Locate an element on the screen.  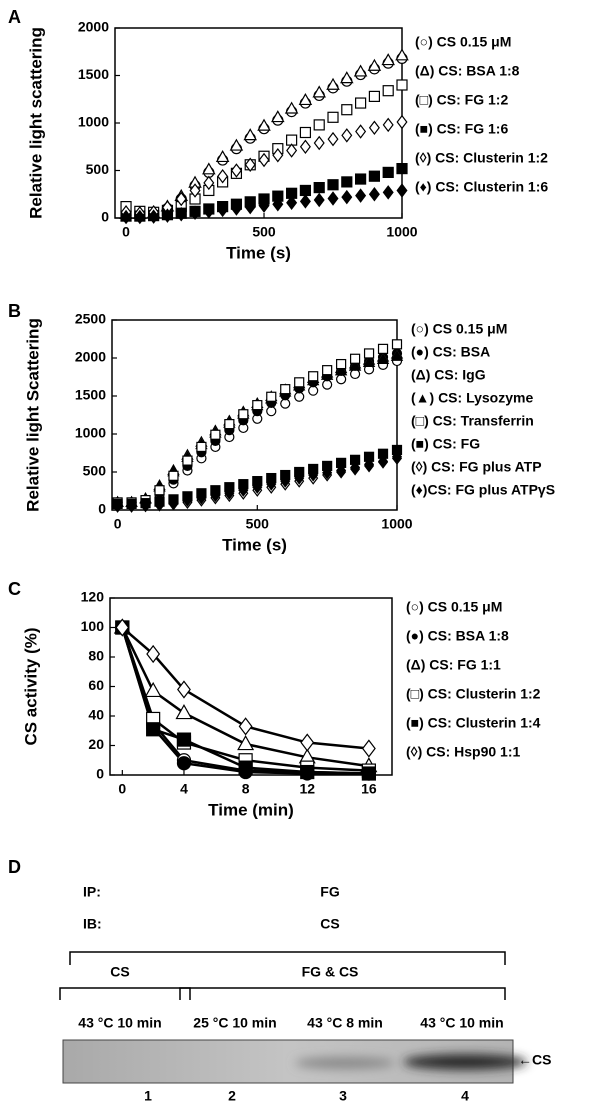
ib-value: CS is located at coordinates (329, 924).